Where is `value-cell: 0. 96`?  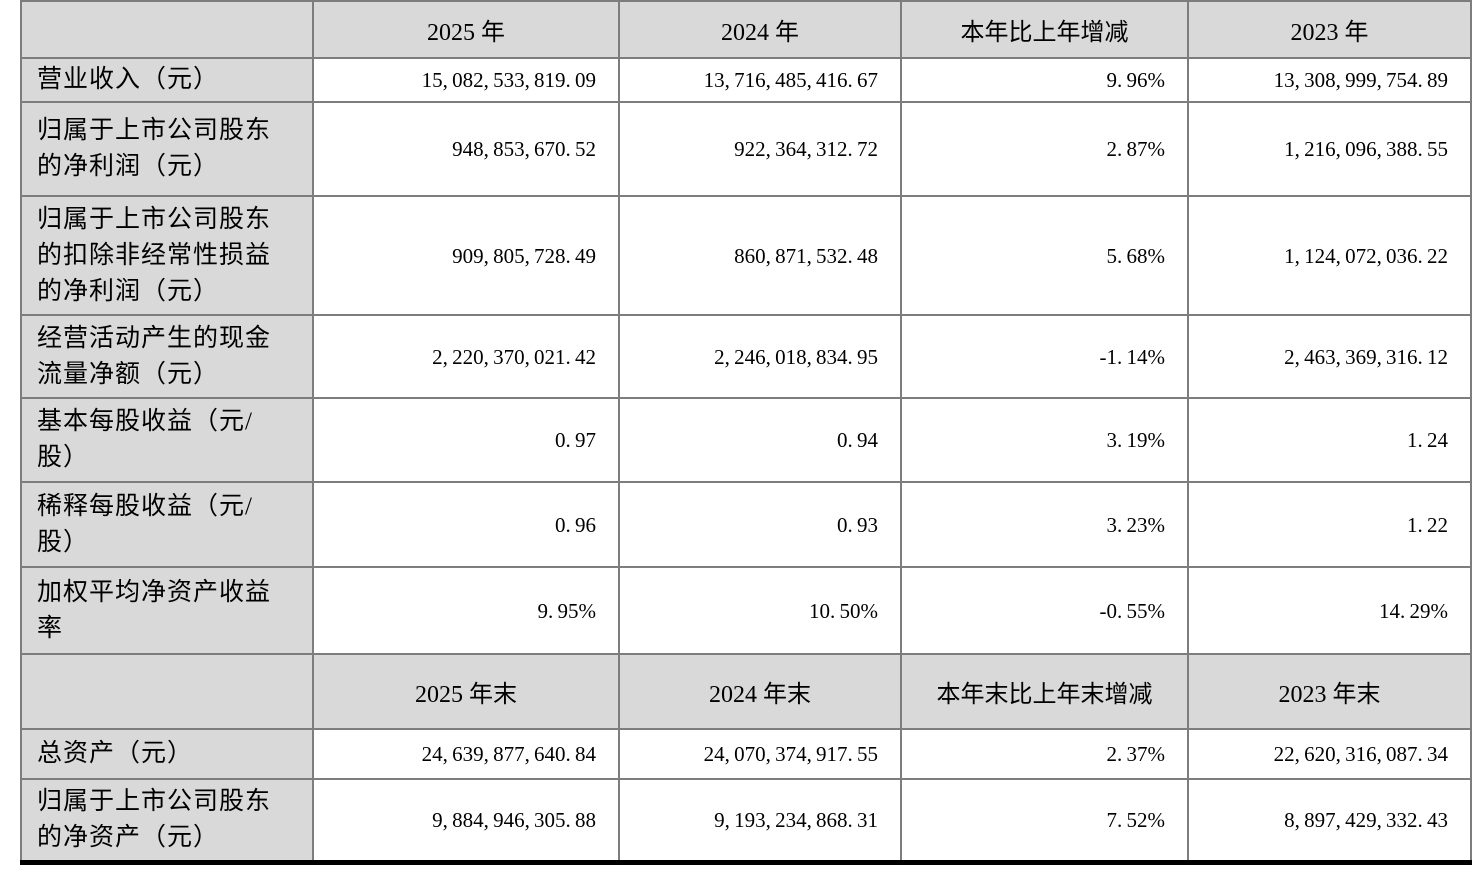 value-cell: 0. 96 is located at coordinates (466, 524).